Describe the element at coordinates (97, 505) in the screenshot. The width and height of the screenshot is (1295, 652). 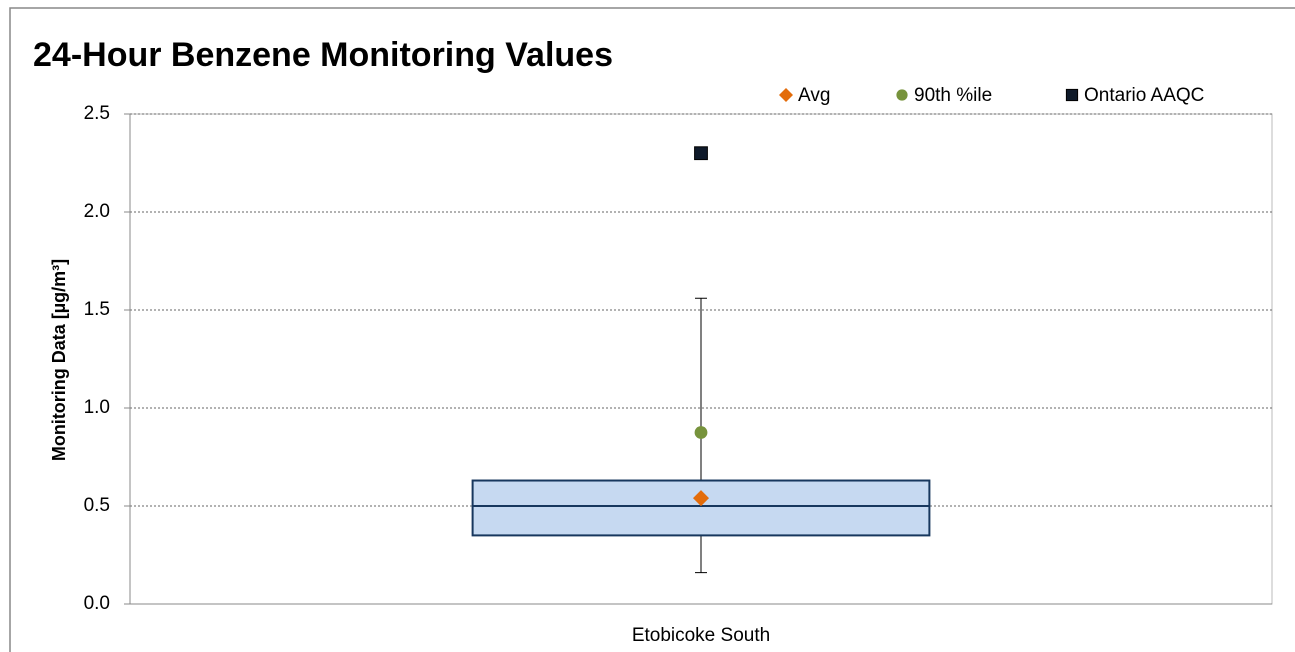
I see `y-tick-label: 0.5` at that location.